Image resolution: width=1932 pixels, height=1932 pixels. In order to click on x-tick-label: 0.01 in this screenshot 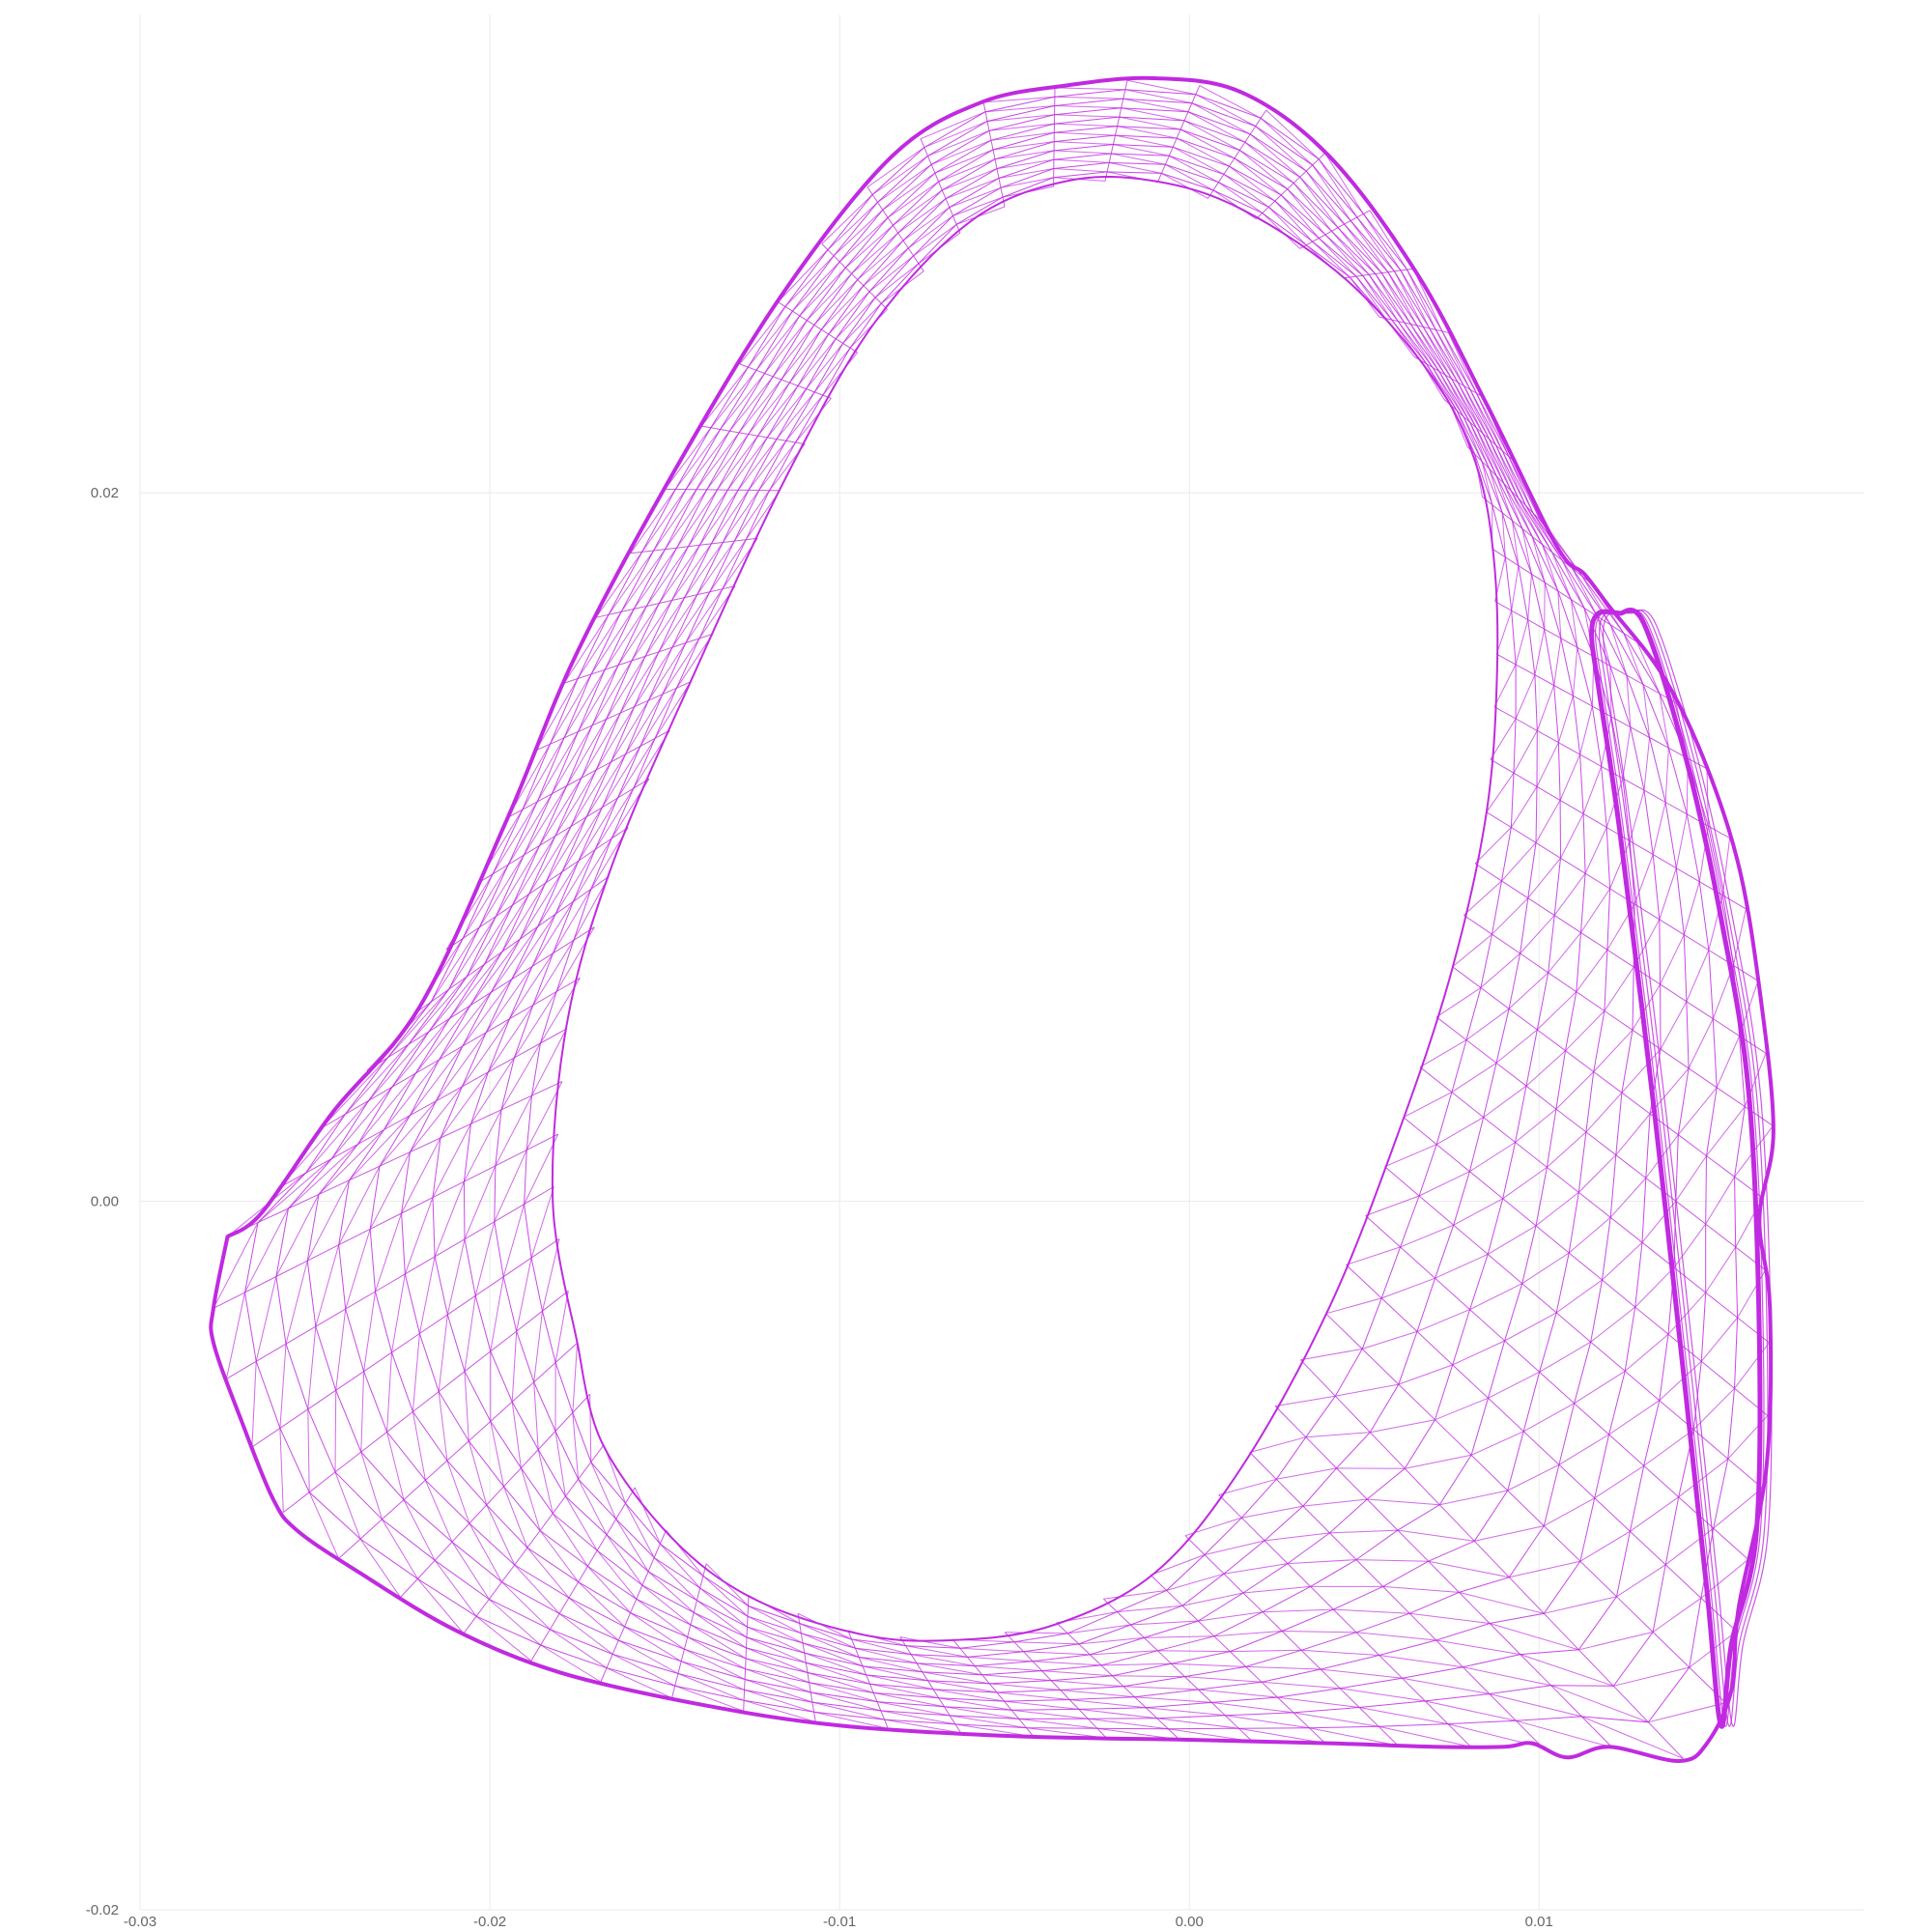, I will do `click(1539, 1922)`.